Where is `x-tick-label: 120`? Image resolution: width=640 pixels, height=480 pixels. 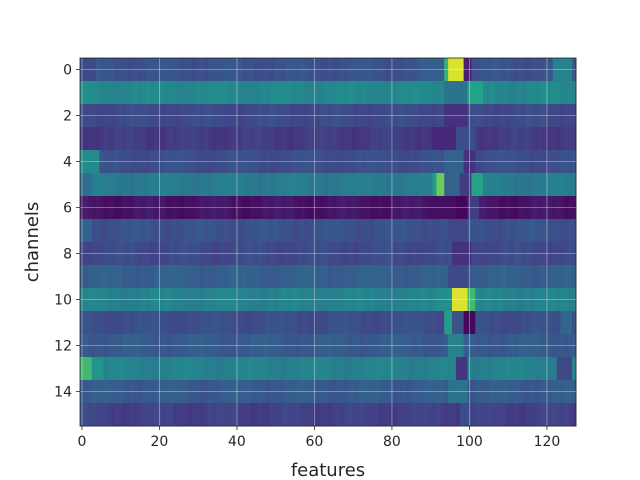 x-tick-label: 120 is located at coordinates (547, 442).